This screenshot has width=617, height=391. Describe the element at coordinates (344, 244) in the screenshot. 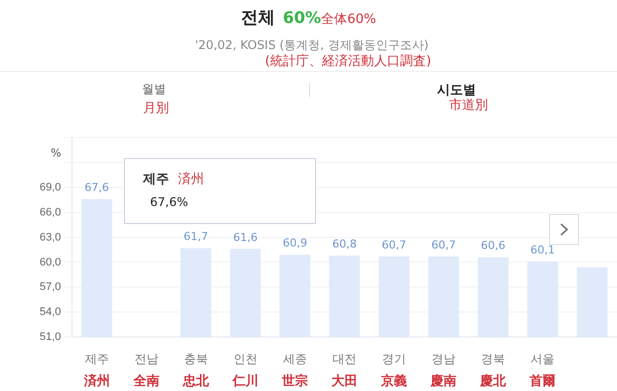

I see `data-label: 60,8` at that location.